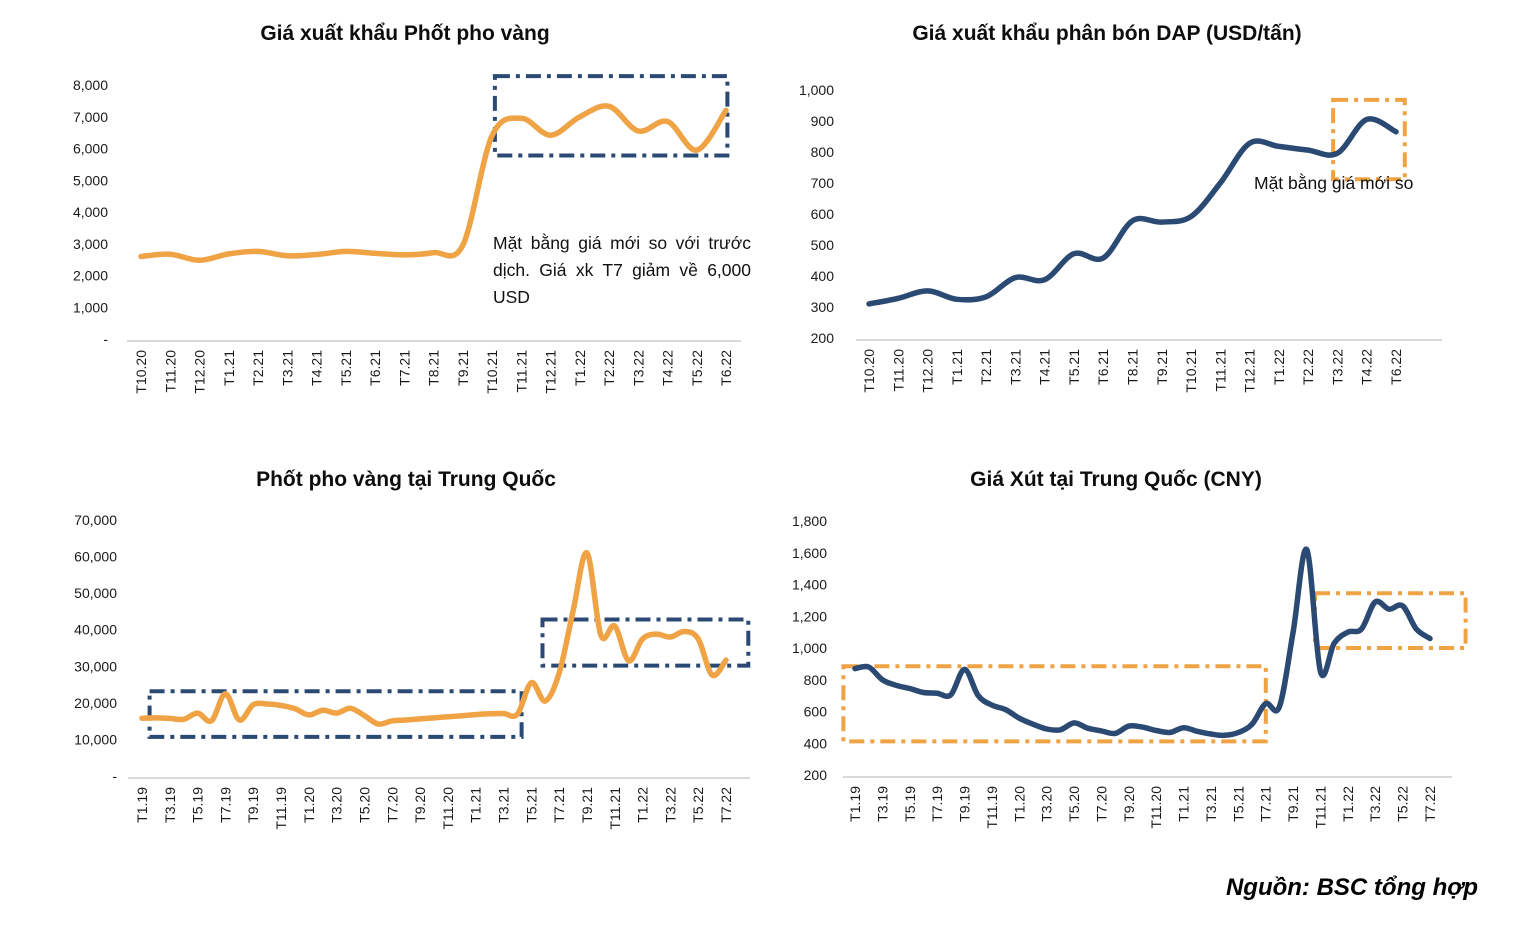 This screenshot has width=1514, height=944. What do you see at coordinates (281, 808) in the screenshot?
I see `x-tick-label: T11.19` at bounding box center [281, 808].